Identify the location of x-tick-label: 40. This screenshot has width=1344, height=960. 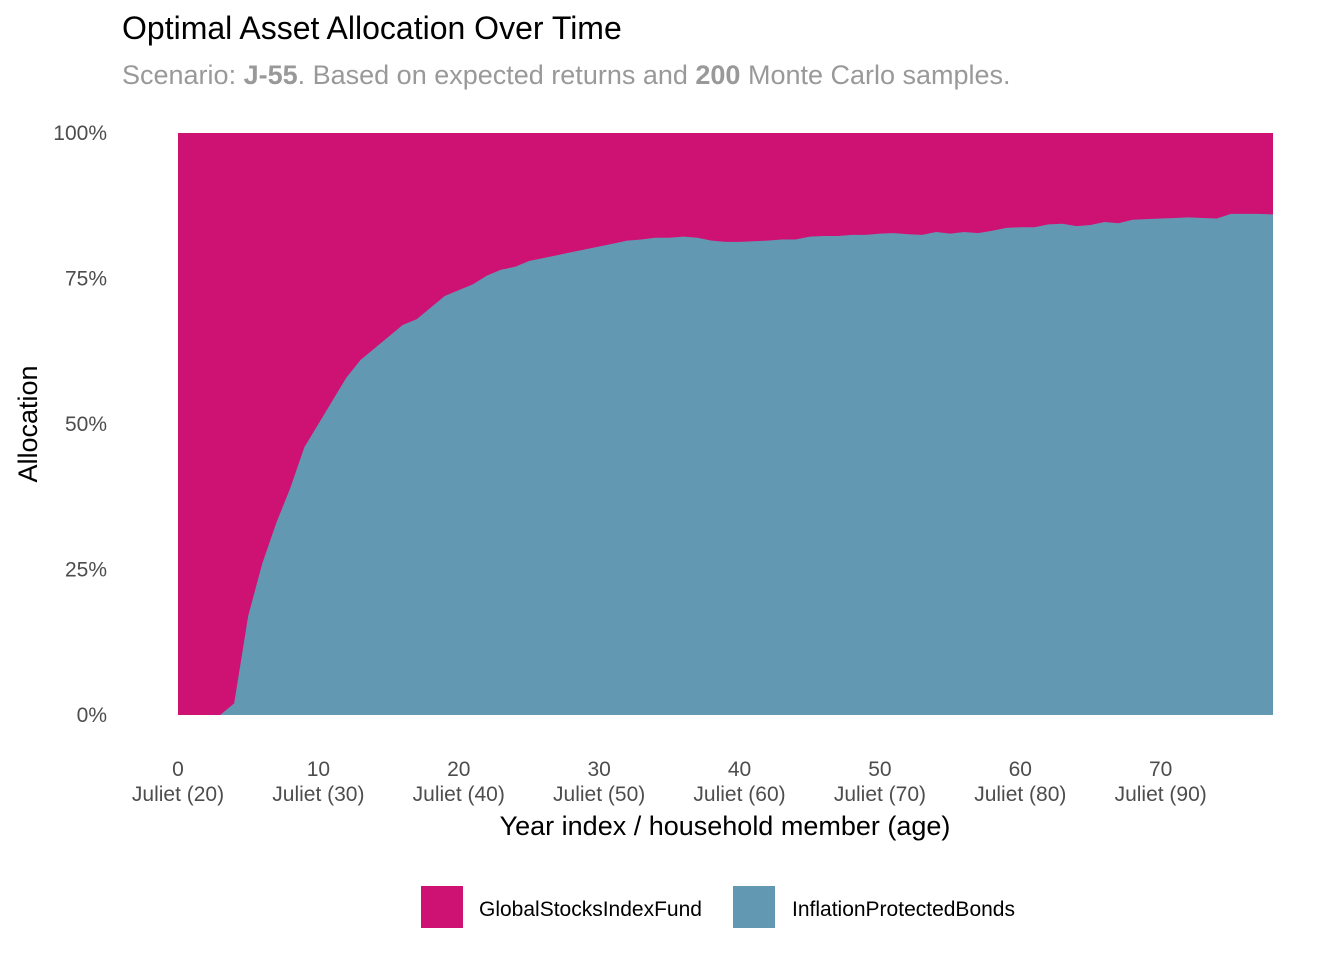
(739, 769).